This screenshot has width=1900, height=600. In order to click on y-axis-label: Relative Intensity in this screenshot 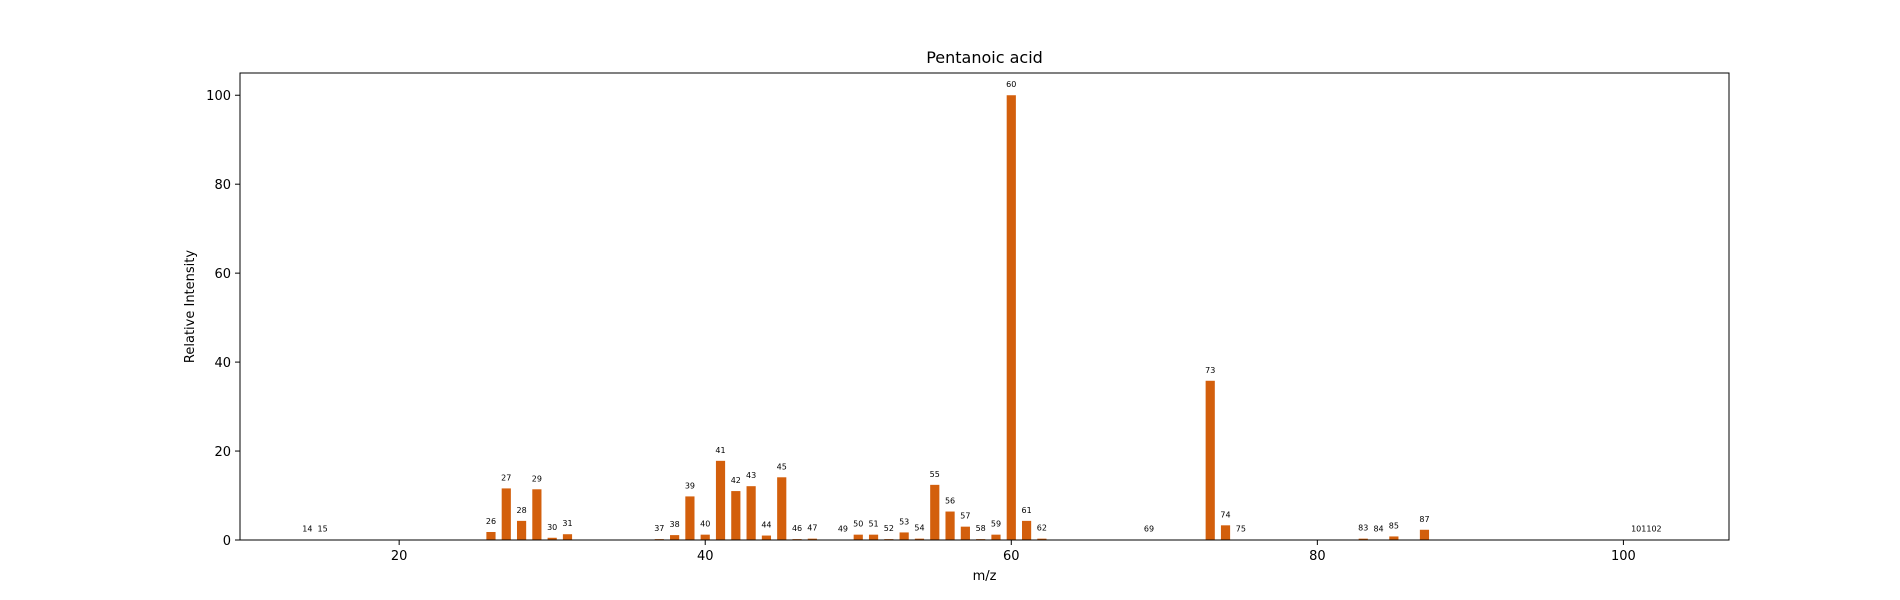, I will do `click(190, 306)`.